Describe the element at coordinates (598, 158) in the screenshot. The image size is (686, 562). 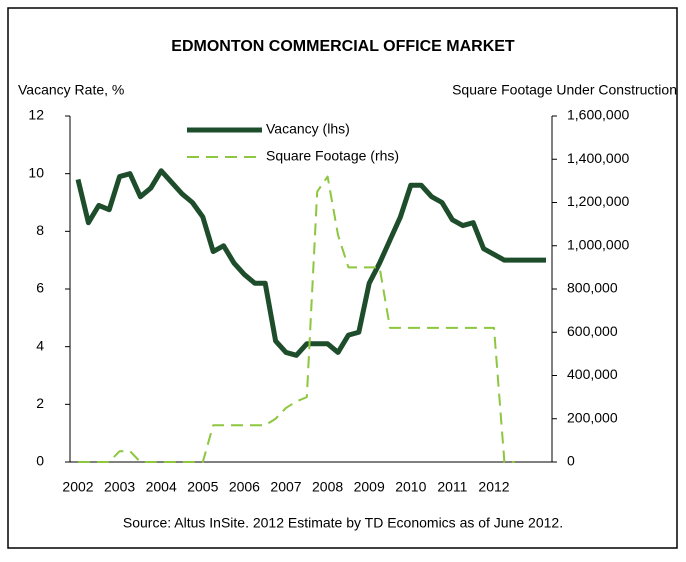
I see `y2-tick-label: 1,400,000` at that location.